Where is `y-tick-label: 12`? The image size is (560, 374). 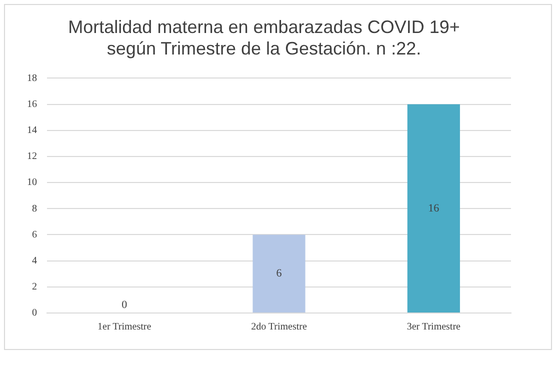
y-tick-label: 12 is located at coordinates (32, 156).